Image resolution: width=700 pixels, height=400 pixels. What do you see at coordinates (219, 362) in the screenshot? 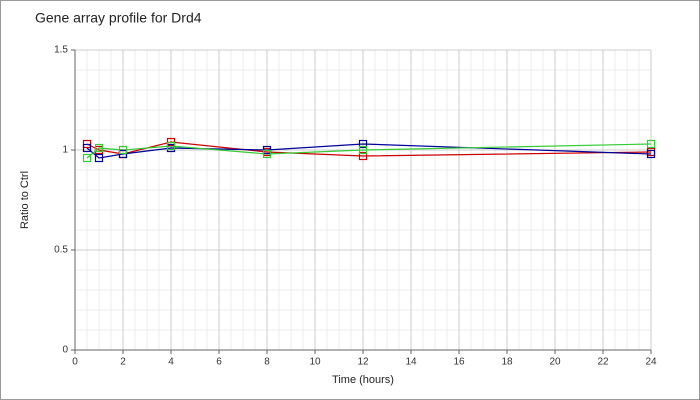
I see `x-tick-label: 6` at bounding box center [219, 362].